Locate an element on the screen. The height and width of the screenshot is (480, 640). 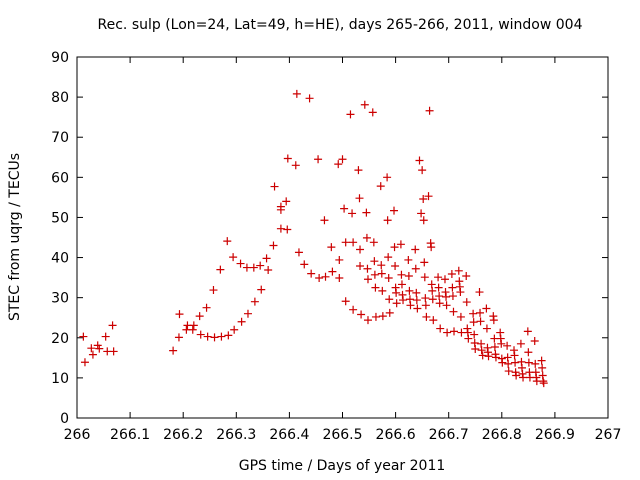
y-tick-label: 70 is located at coordinates (60, 138).